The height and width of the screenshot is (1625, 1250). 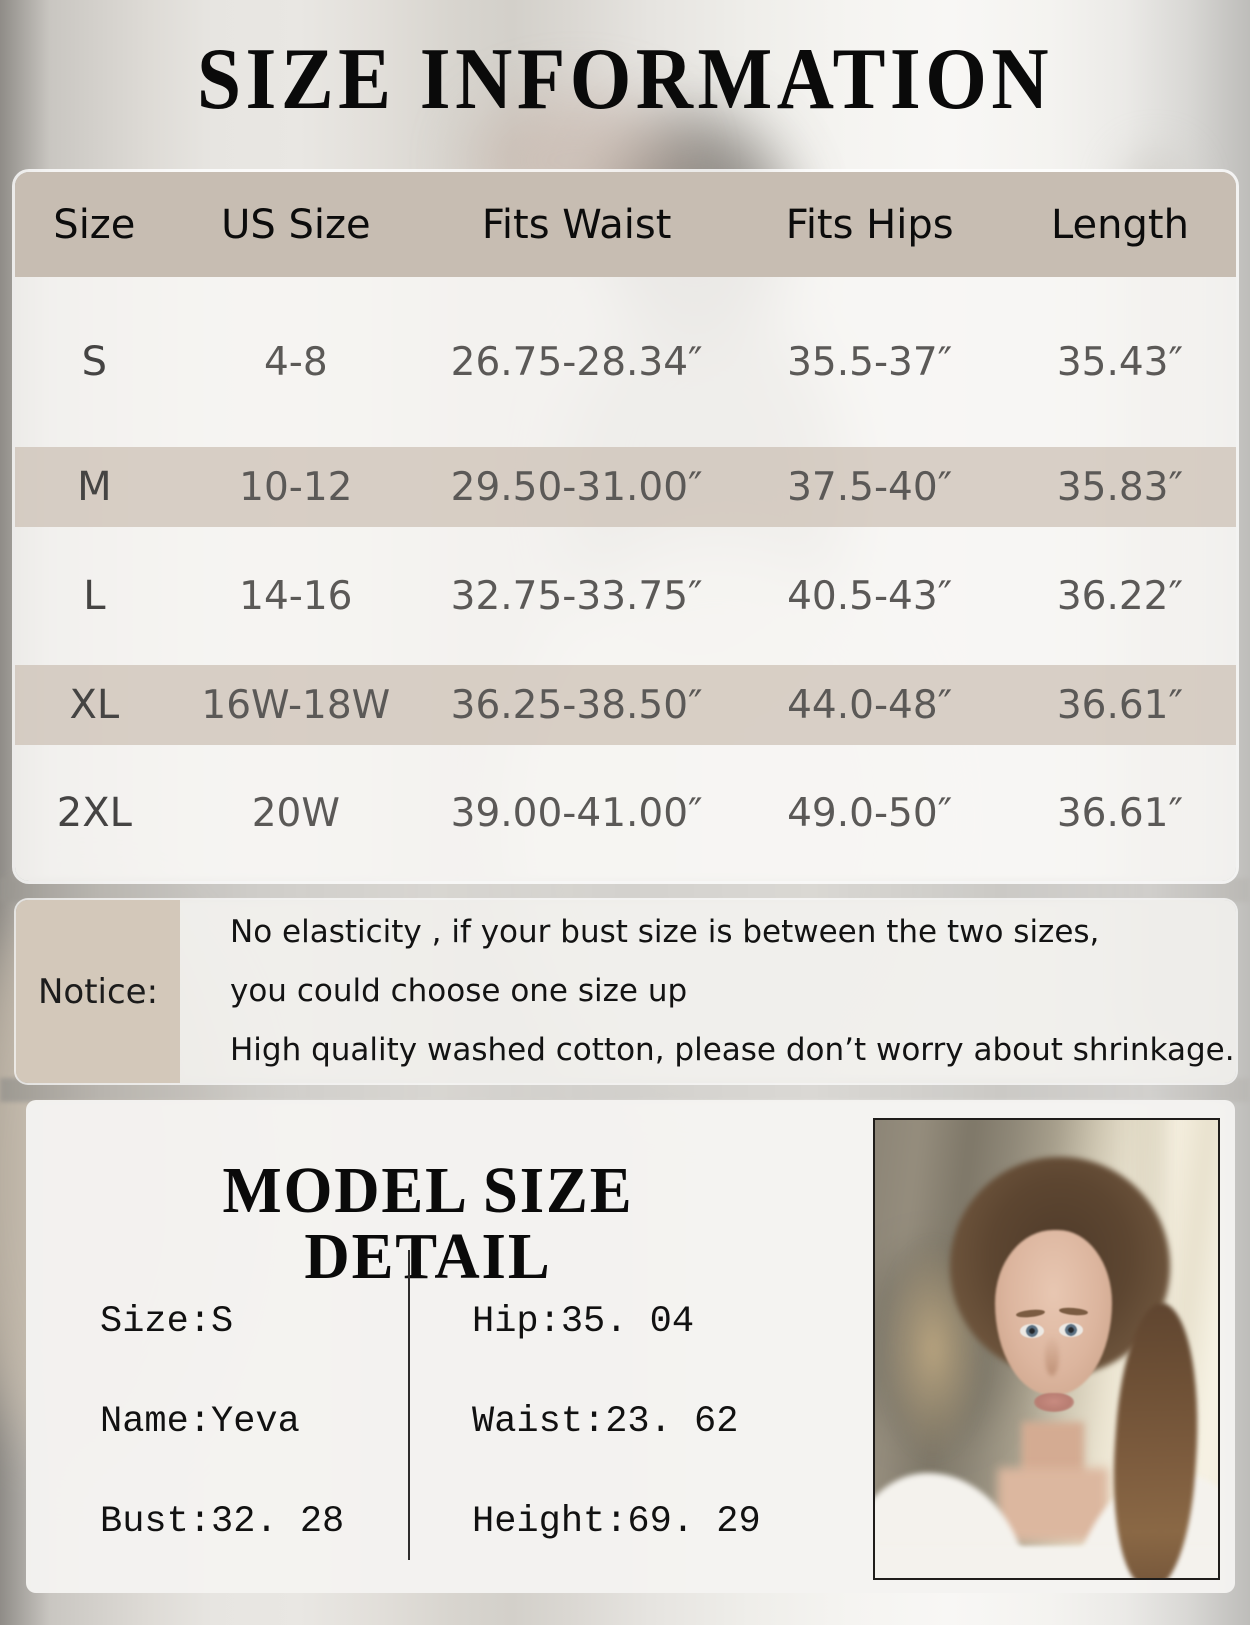 What do you see at coordinates (94, 362) in the screenshot?
I see `size-value: S` at bounding box center [94, 362].